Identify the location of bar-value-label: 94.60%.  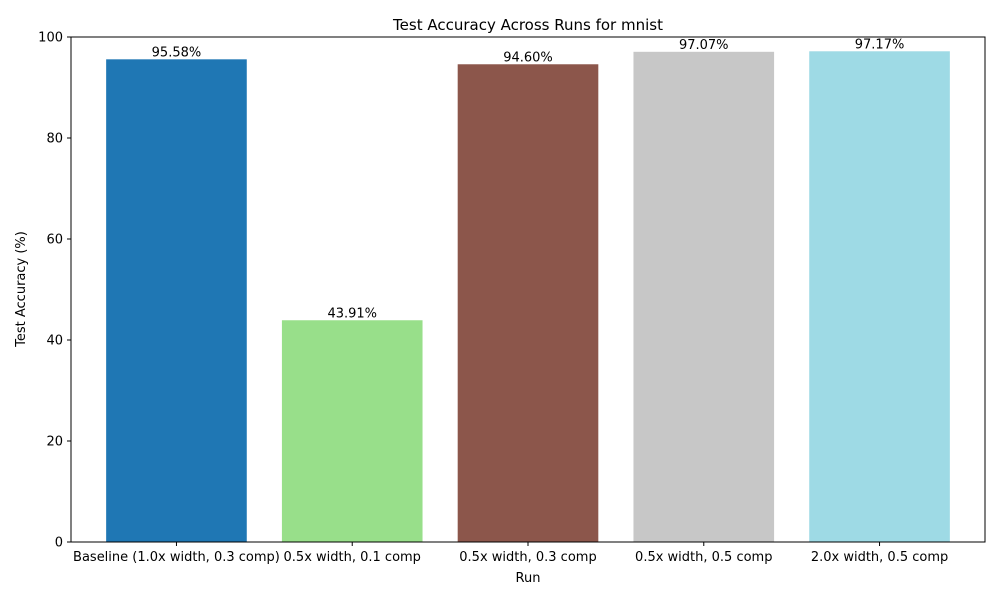
(528, 57).